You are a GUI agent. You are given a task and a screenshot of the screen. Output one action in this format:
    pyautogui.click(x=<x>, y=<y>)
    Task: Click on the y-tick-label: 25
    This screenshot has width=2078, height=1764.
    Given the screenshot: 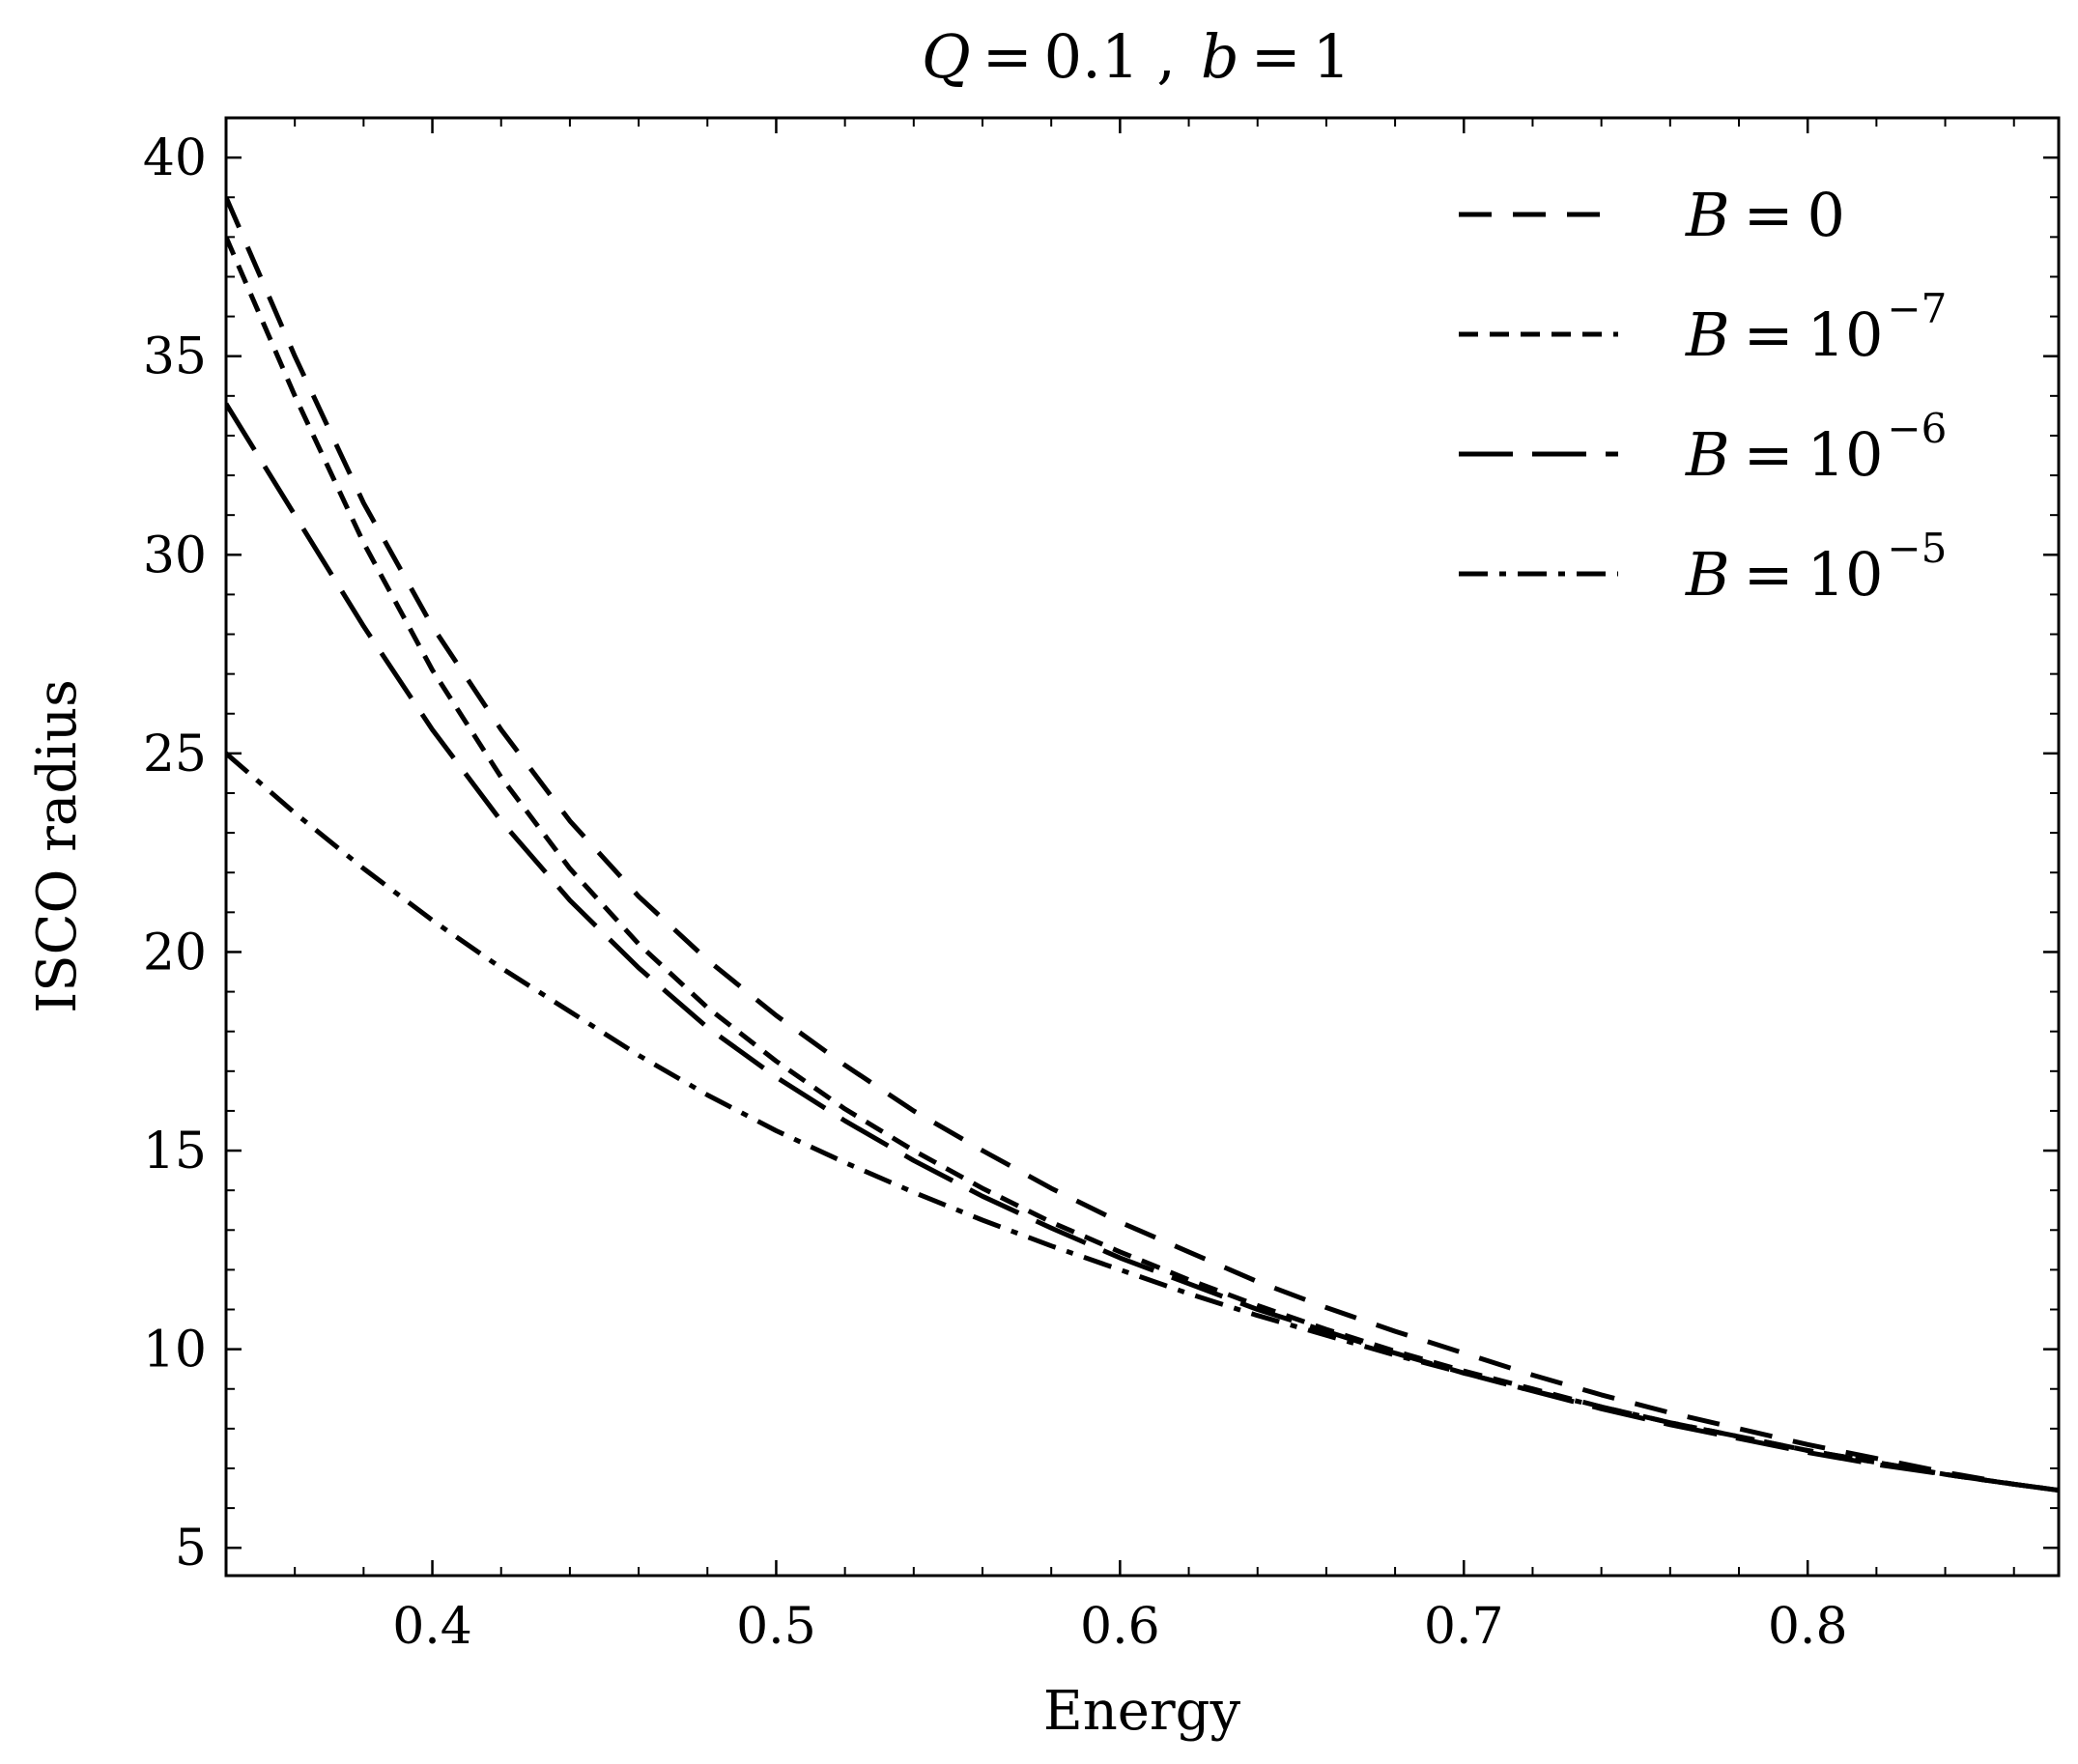 What is the action you would take?
    pyautogui.click(x=175, y=754)
    